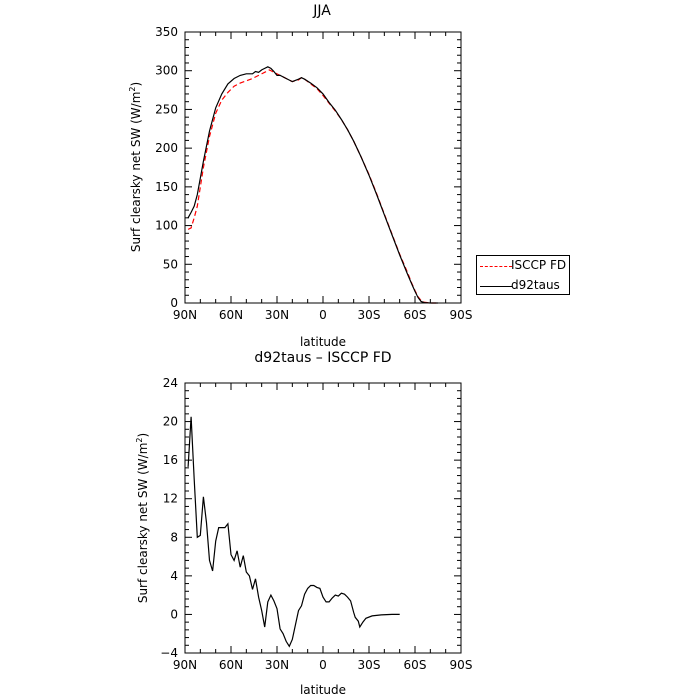 The width and height of the screenshot is (700, 700). Describe the element at coordinates (174, 614) in the screenshot. I see `bottom-y-tick-label: 0` at that location.